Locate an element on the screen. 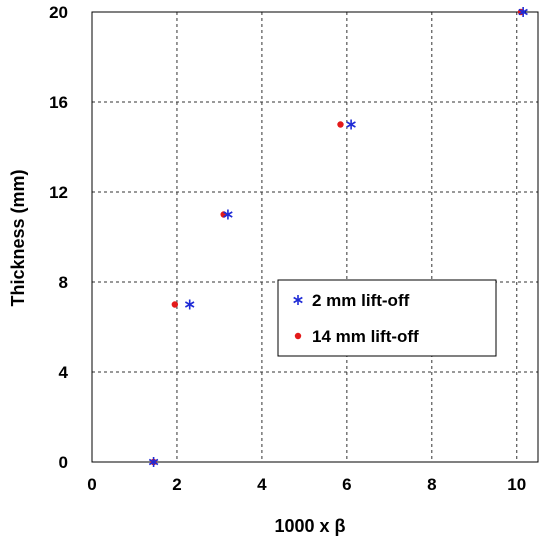 The width and height of the screenshot is (550, 546). x-axis-label: 1000 x β is located at coordinates (309, 526).